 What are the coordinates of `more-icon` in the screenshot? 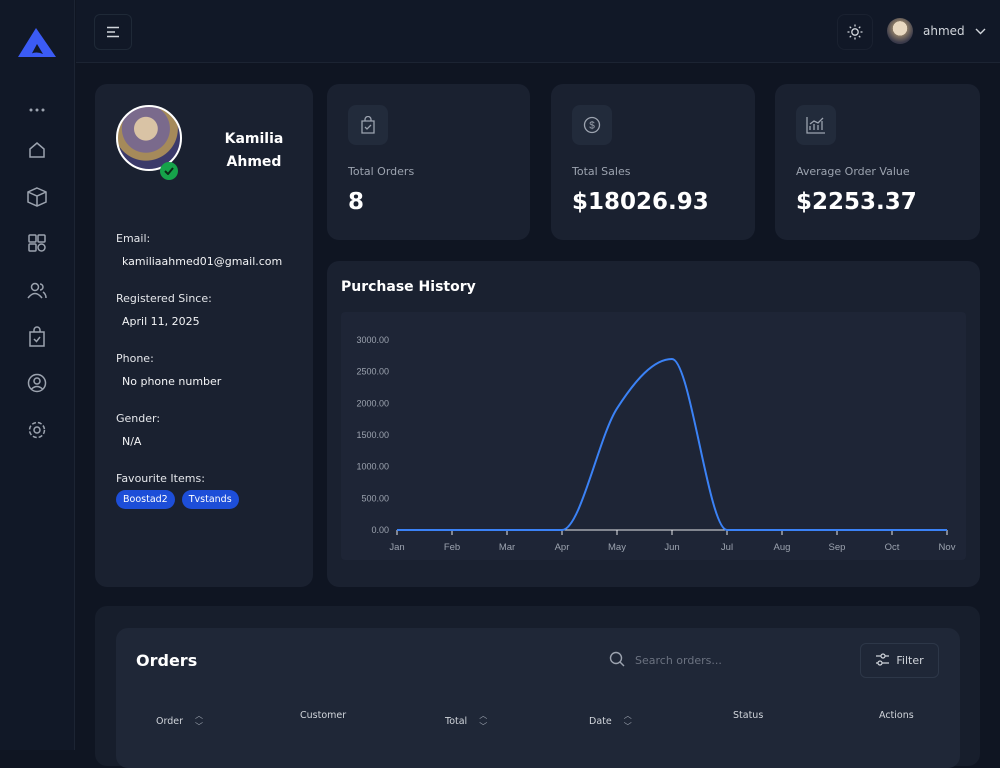 It's located at (37, 110).